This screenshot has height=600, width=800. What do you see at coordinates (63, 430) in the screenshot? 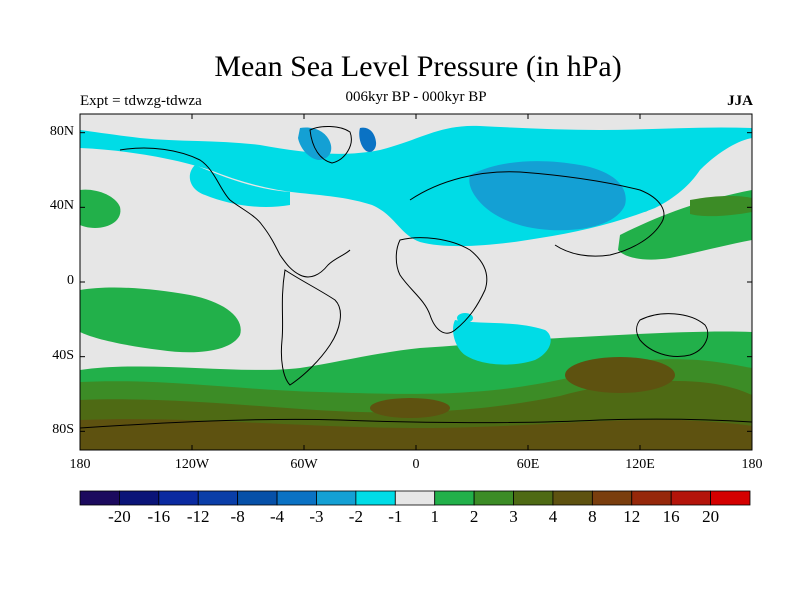
I see `lat-tick-label: 80S` at bounding box center [63, 430].